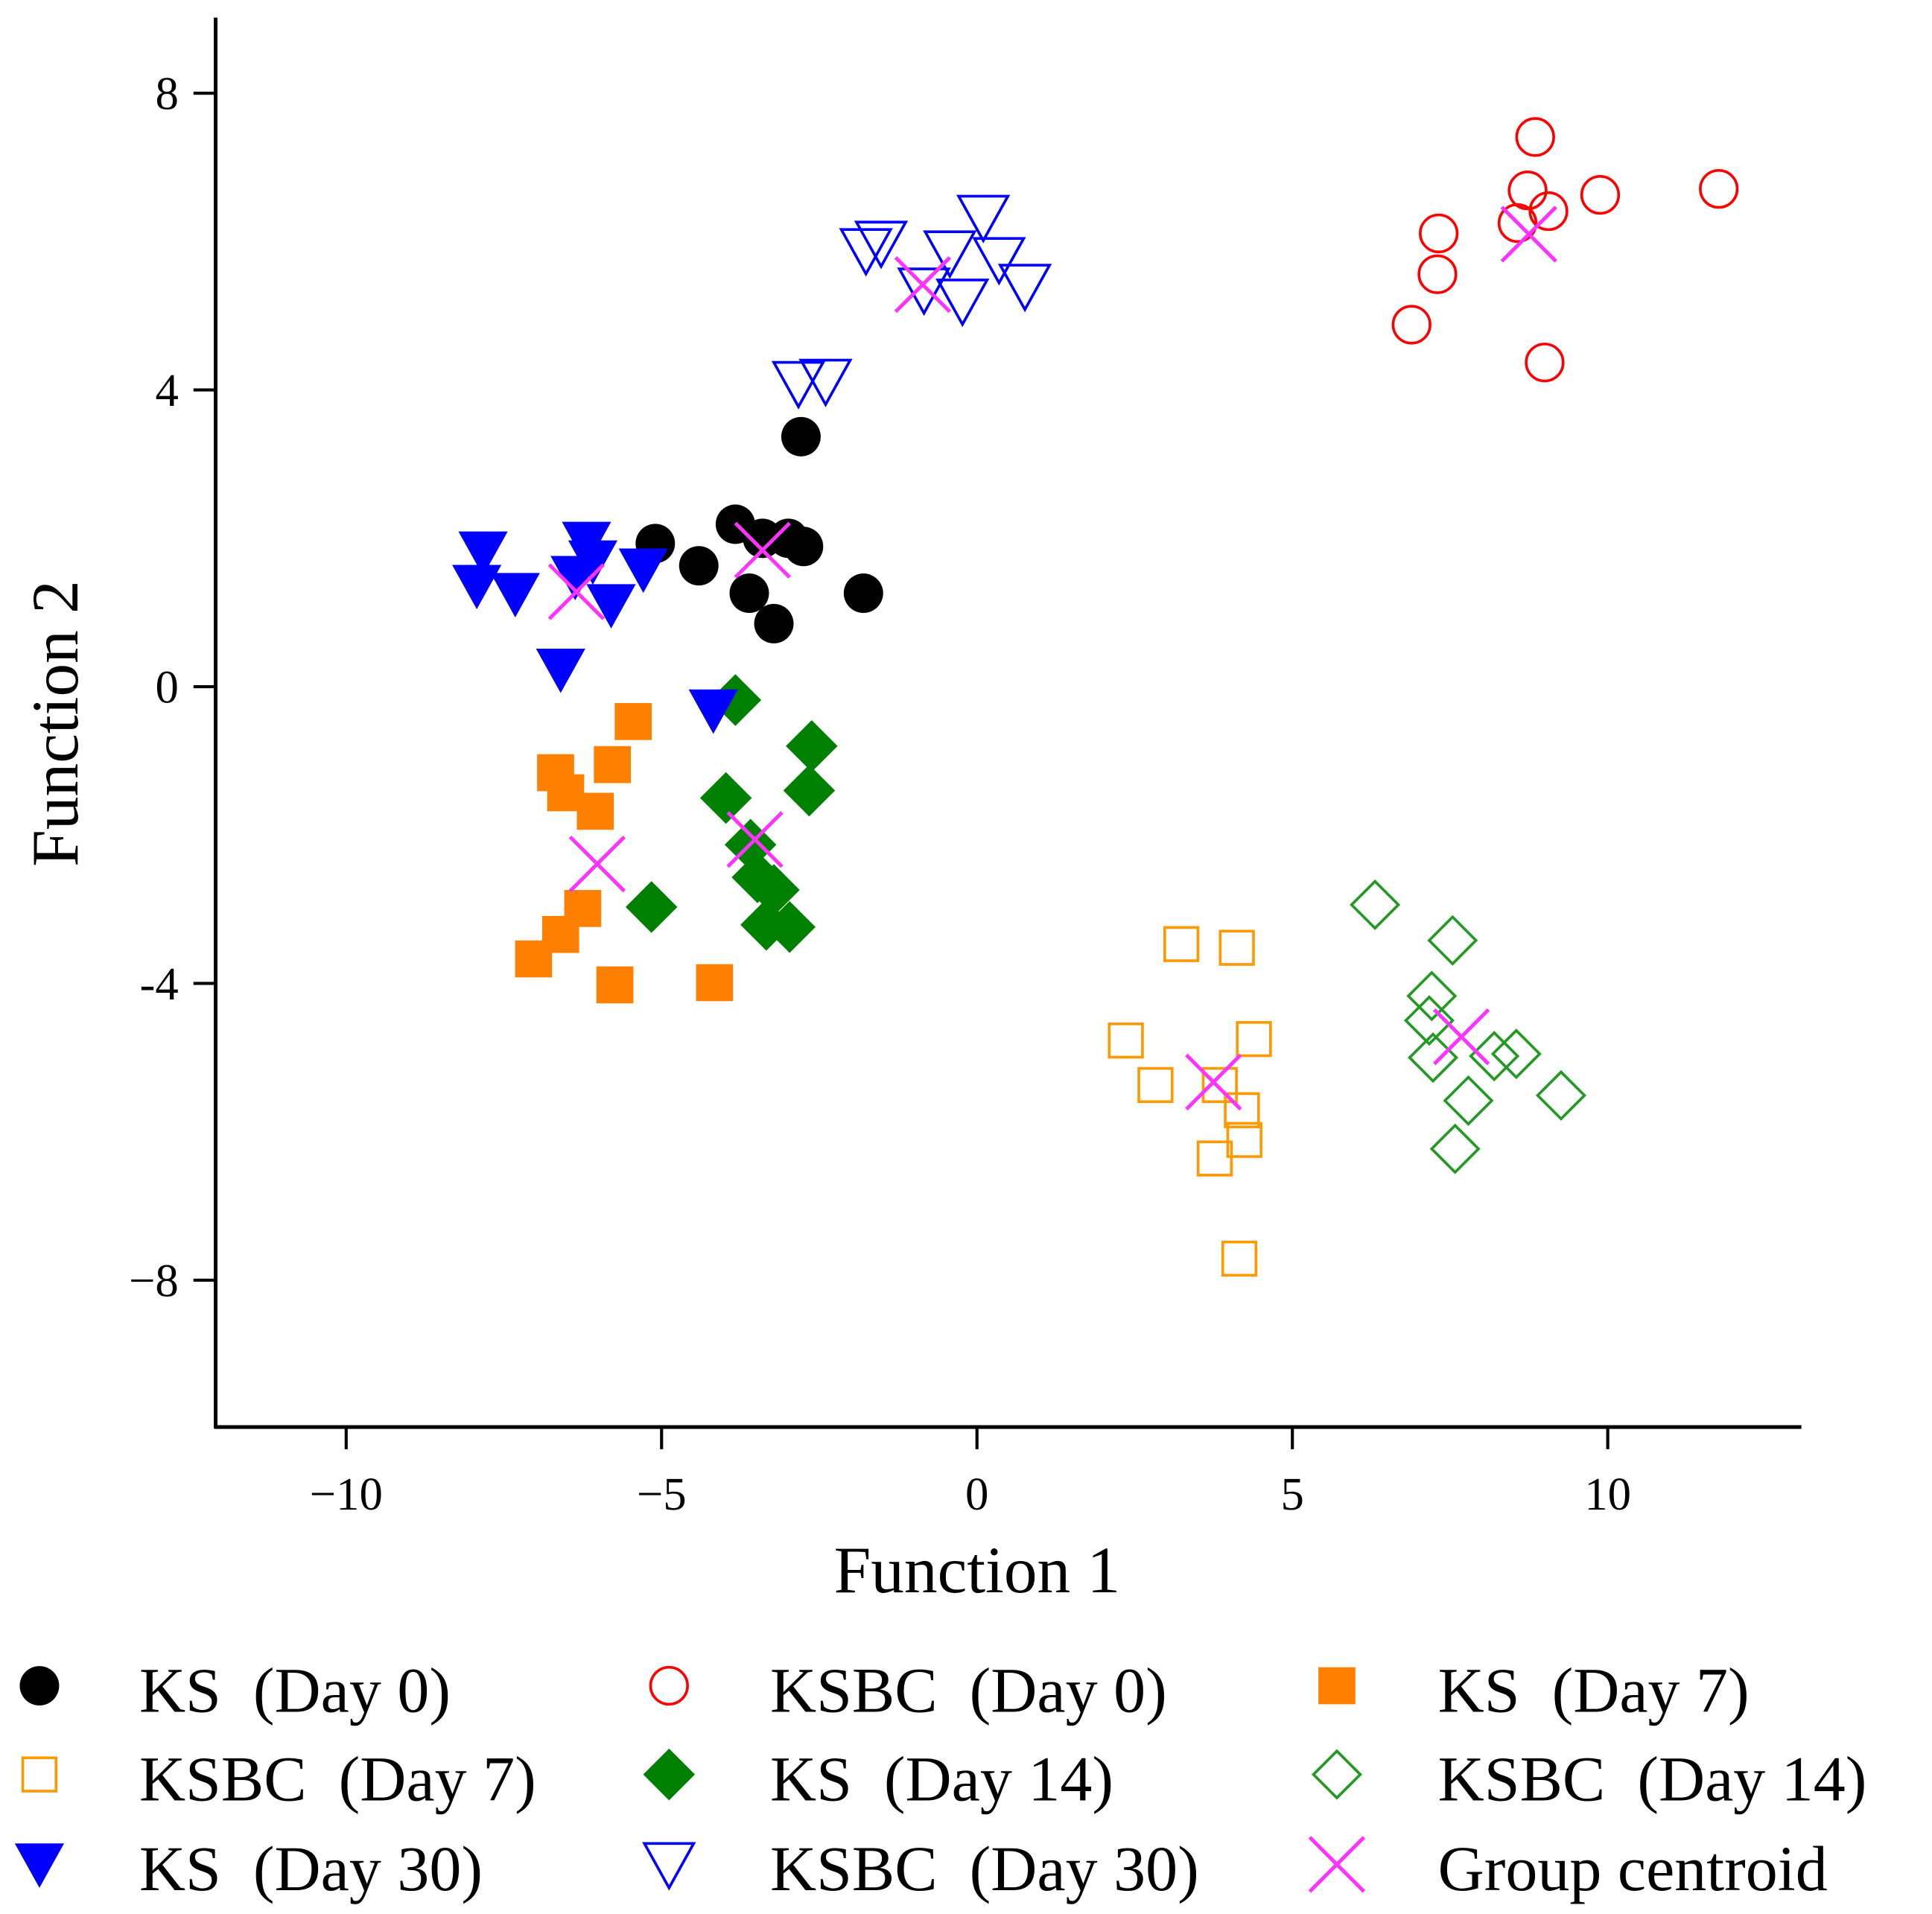 This screenshot has height=1914, width=1932. I want to click on legend-entry: KSBC (Day 30), so click(920, 1868).